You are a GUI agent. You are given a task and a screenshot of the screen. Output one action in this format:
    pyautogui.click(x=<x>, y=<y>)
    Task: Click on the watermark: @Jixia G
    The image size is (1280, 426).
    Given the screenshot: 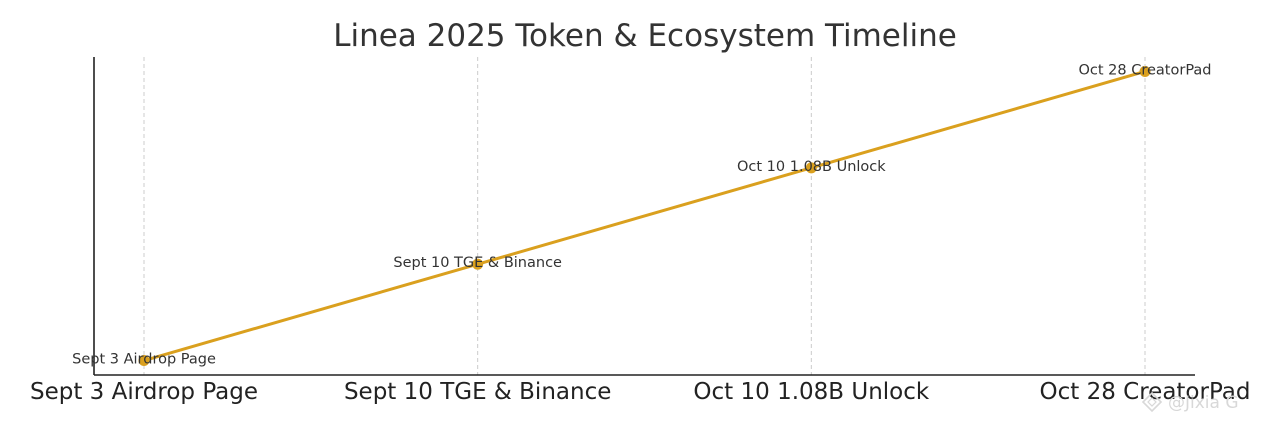 What is the action you would take?
    pyautogui.click(x=1190, y=402)
    